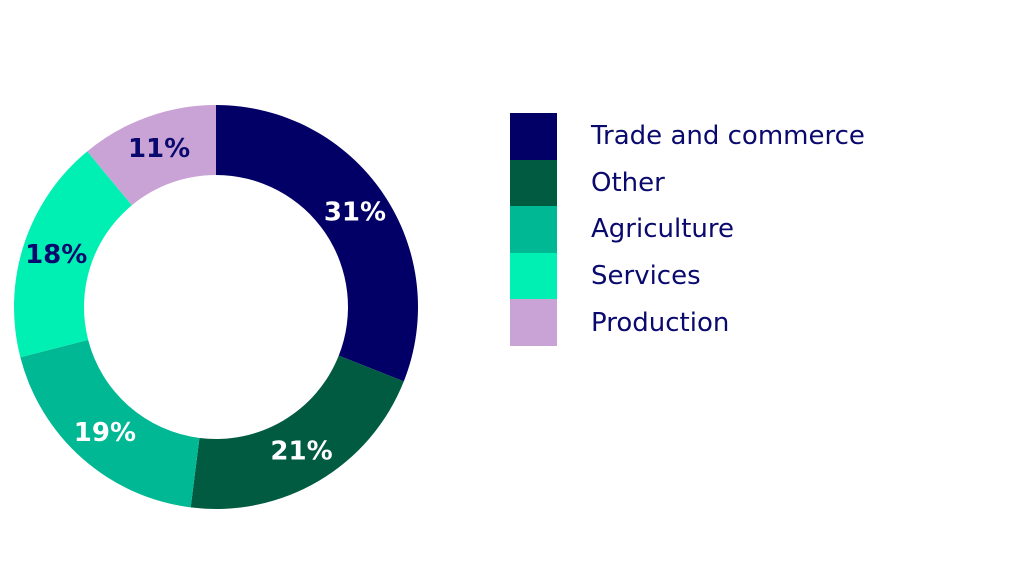 This screenshot has width=1032, height=562. What do you see at coordinates (355, 213) in the screenshot?
I see `slice-label-trade-and-commerce: 31%` at bounding box center [355, 213].